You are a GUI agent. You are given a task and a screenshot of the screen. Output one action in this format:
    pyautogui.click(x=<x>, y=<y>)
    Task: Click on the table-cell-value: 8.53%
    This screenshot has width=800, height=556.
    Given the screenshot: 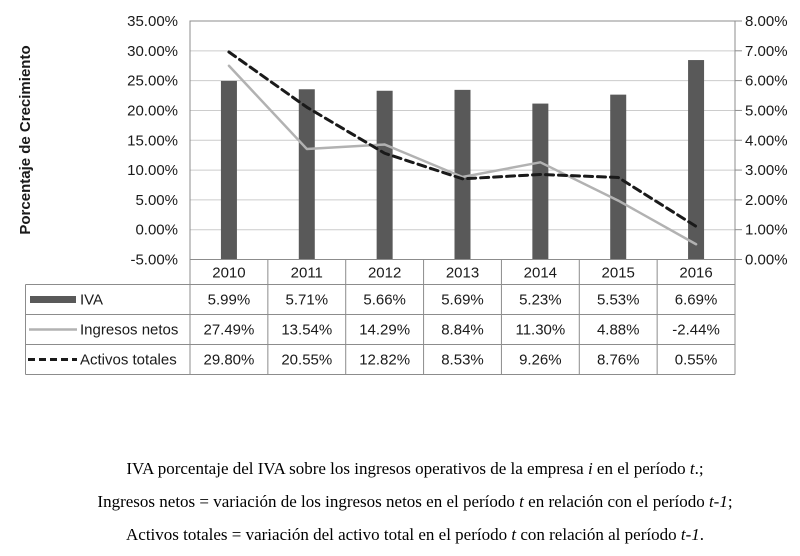 What is the action you would take?
    pyautogui.click(x=462, y=360)
    